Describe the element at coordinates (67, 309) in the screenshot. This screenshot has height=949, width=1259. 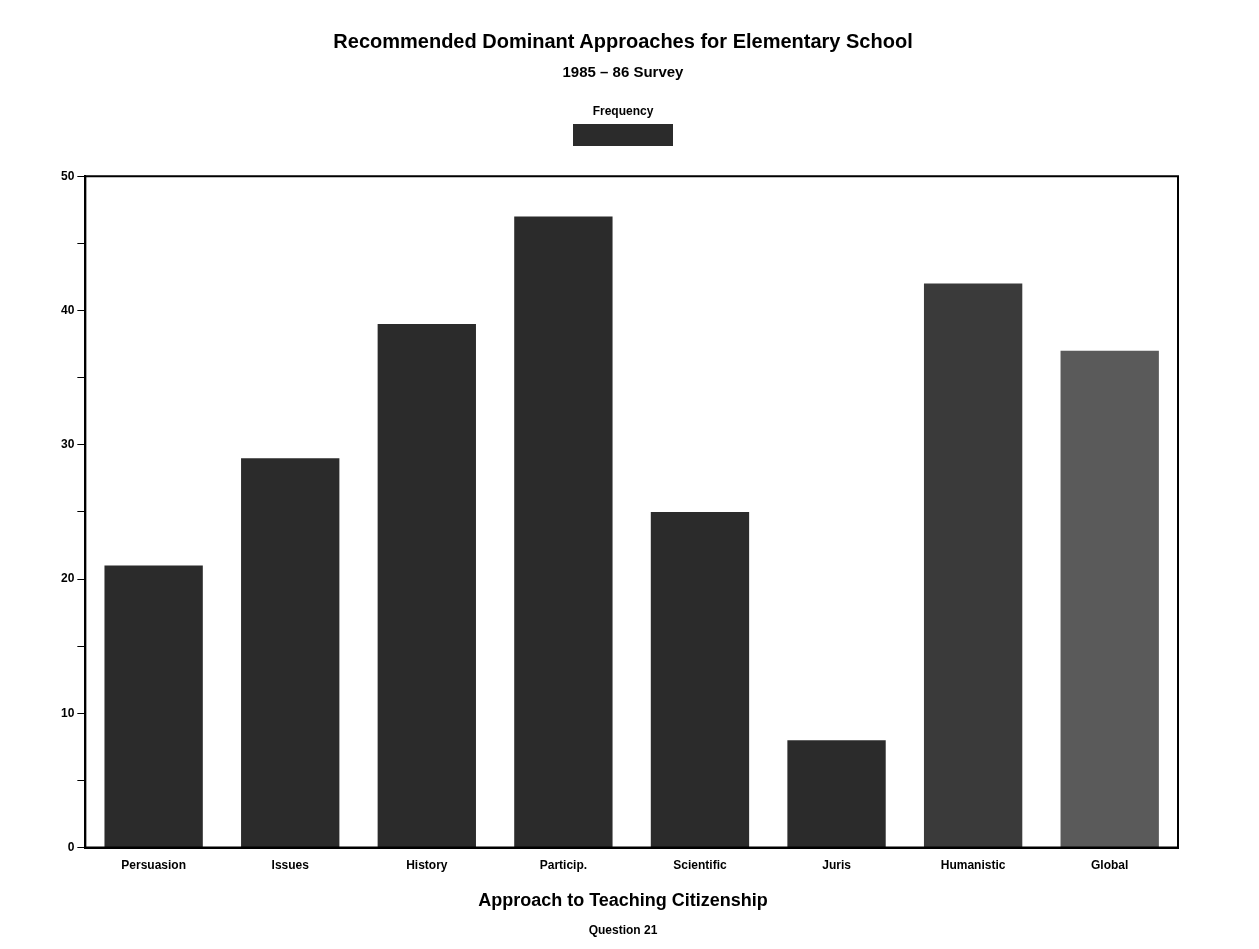
I see `y-tick-label: 40` at that location.